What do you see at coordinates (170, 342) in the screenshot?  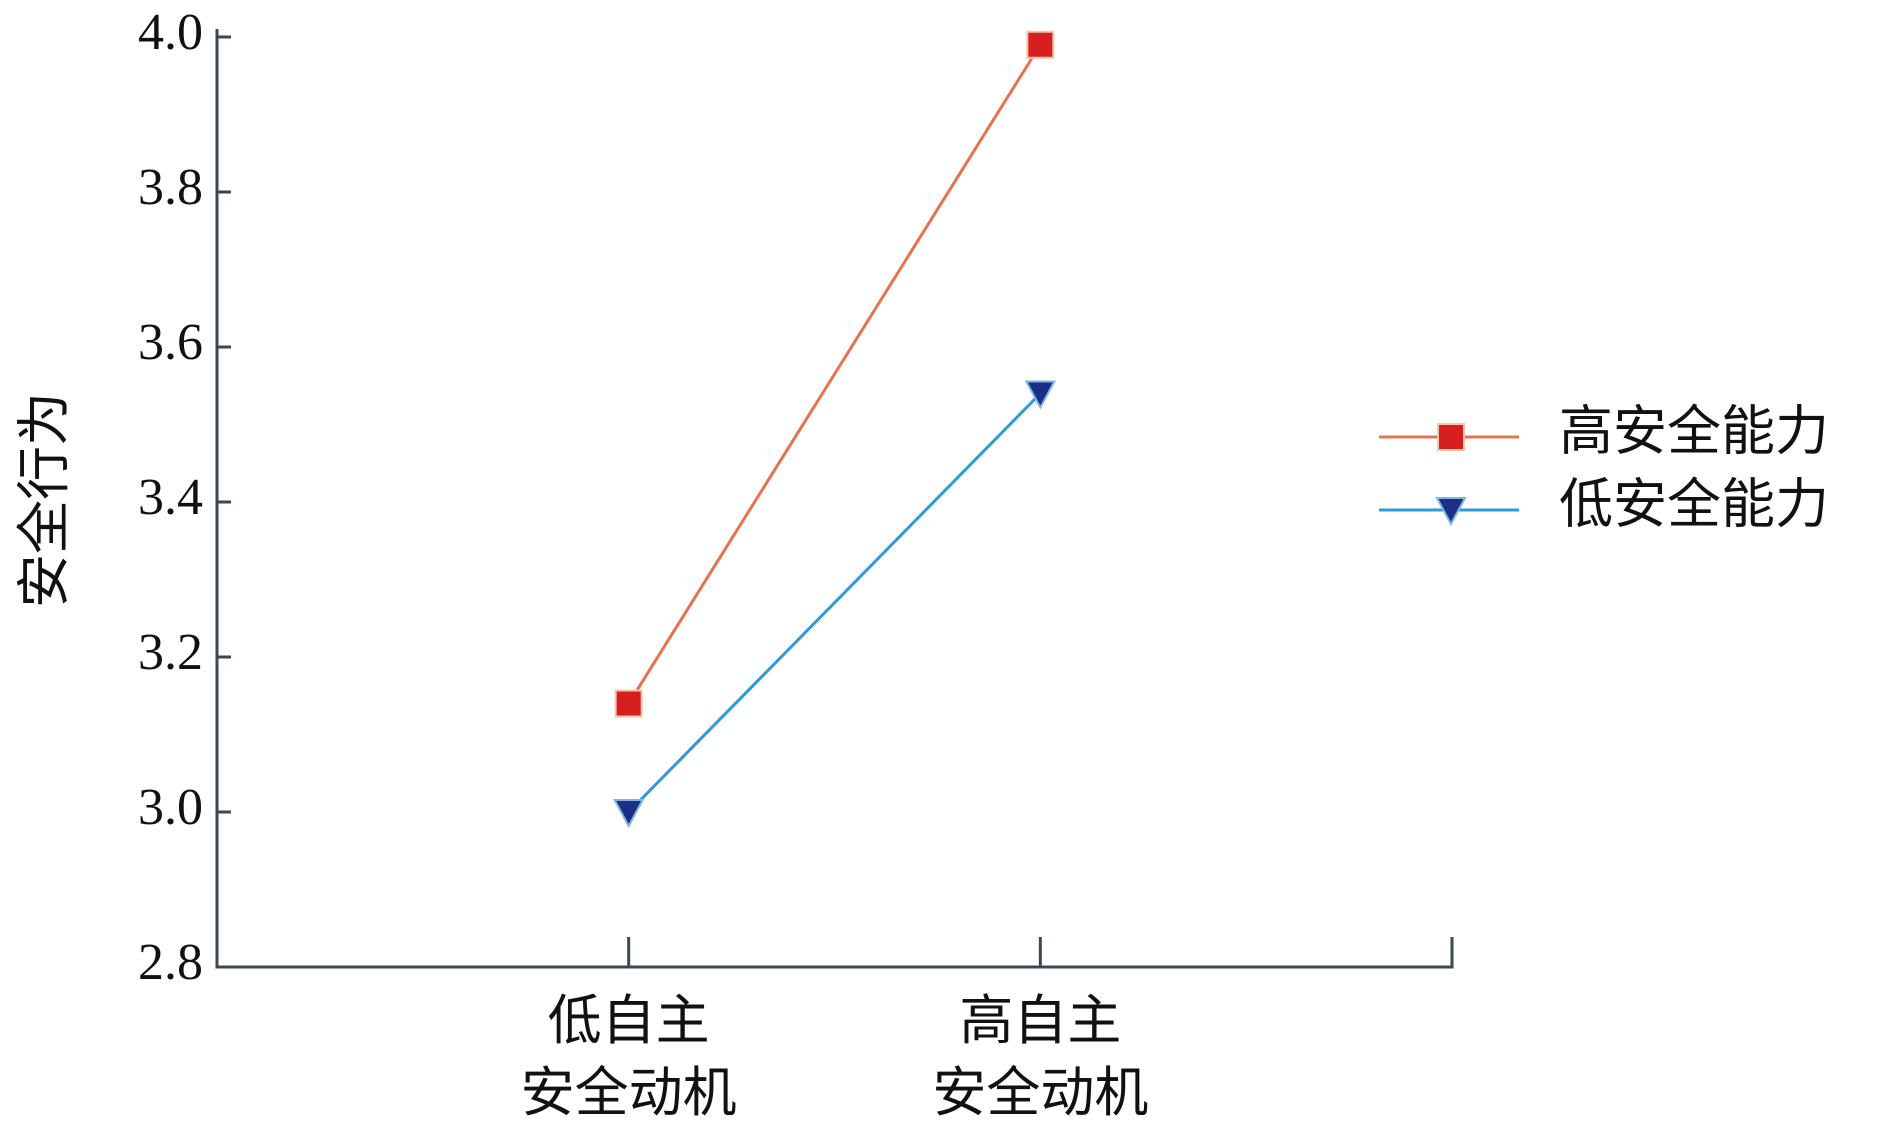 I see `y-tick-label: 3.6` at bounding box center [170, 342].